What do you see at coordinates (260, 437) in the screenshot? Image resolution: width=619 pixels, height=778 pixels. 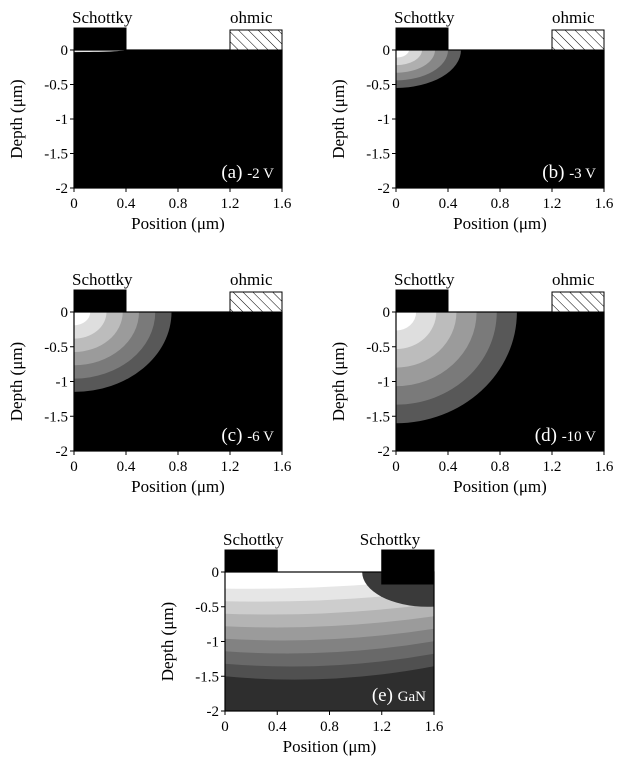 I see `panel-condition: -6 V` at bounding box center [260, 437].